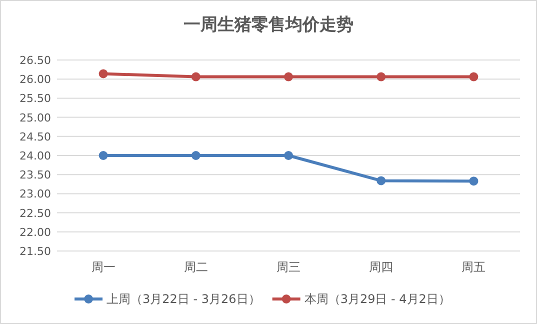 Image resolution: width=537 pixels, height=324 pixels. Describe the element at coordinates (381, 267) in the screenshot. I see `x-tick-label: 周四` at that location.